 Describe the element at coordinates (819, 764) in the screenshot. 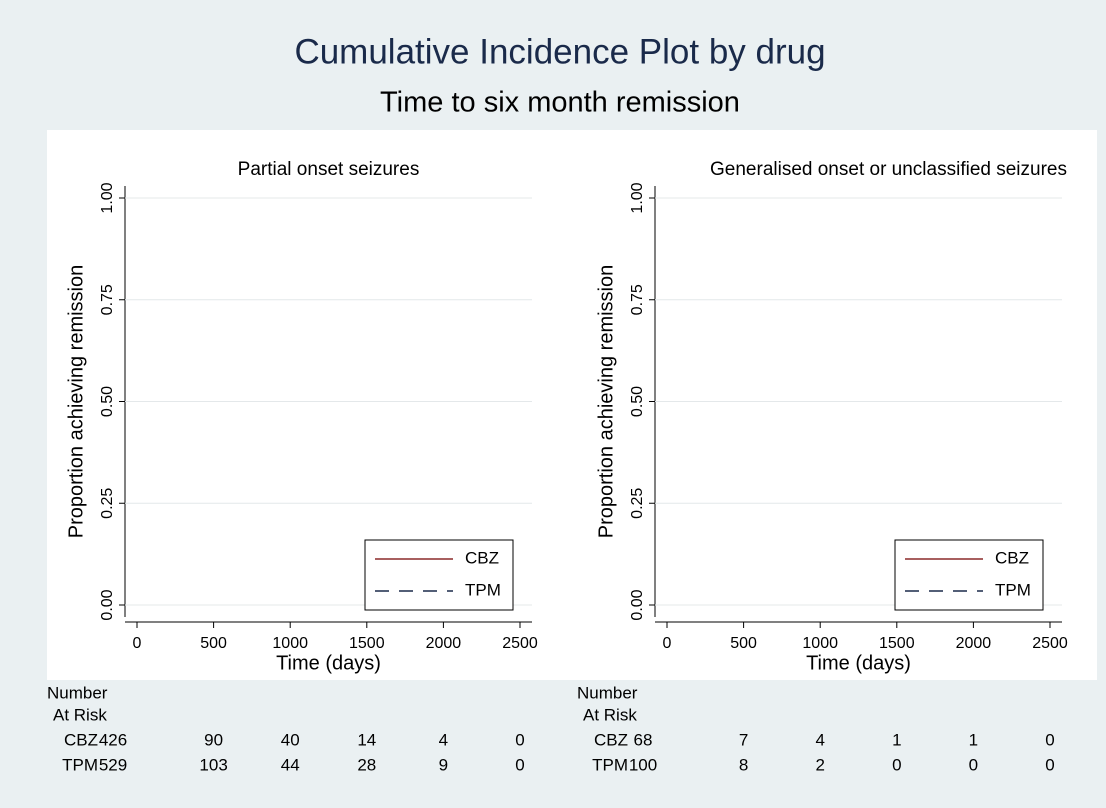

I see `at-risk-value: 2` at that location.